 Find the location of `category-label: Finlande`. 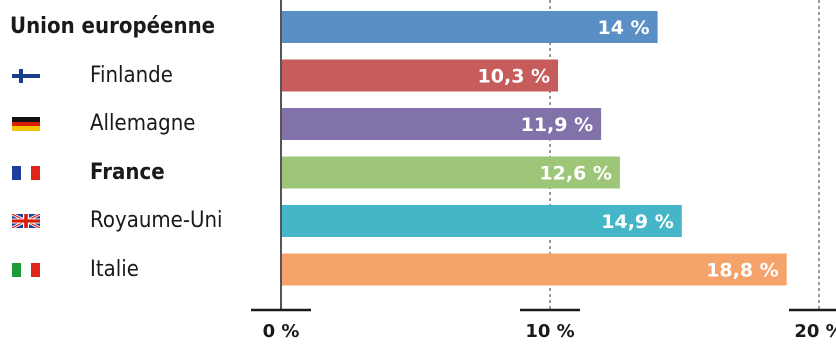

category-label: Finlande is located at coordinates (131, 75).